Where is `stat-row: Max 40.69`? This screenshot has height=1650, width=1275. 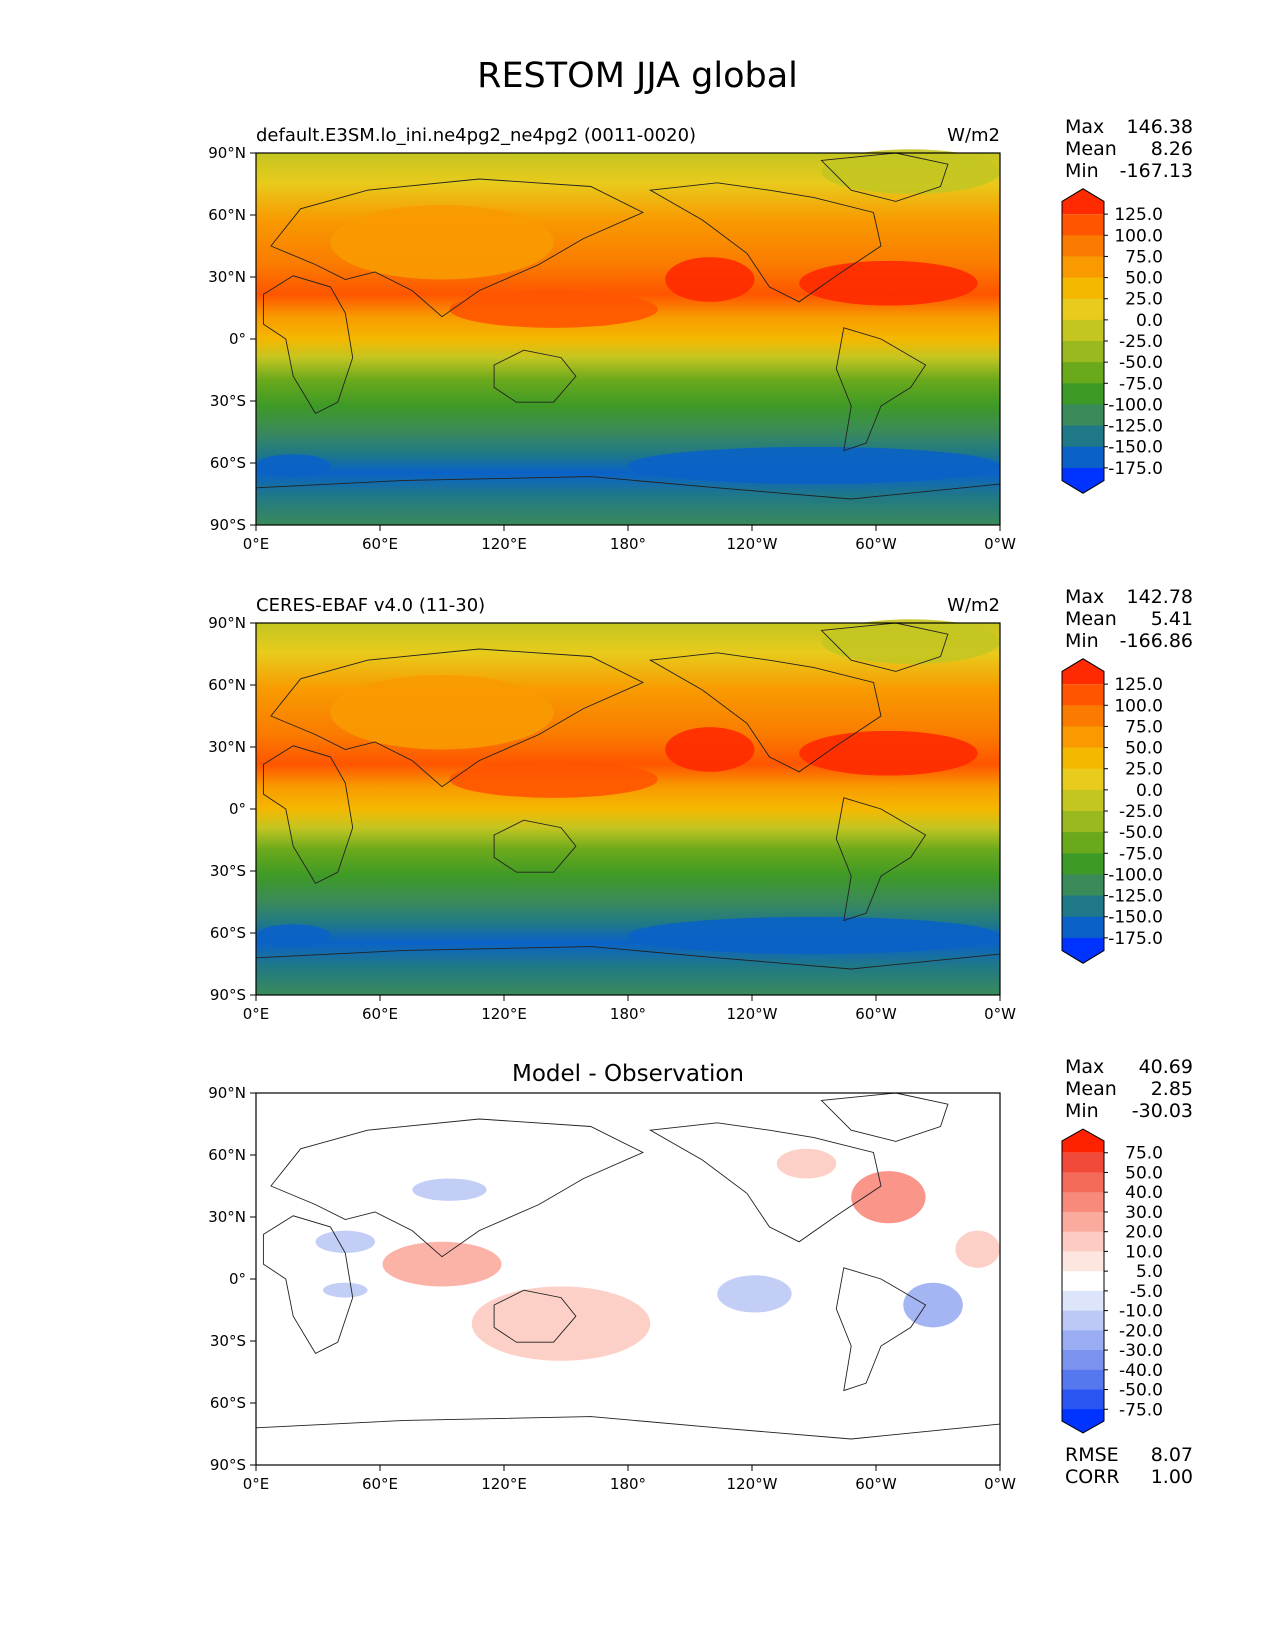
stat-row: Max 40.69 is located at coordinates (1129, 1067).